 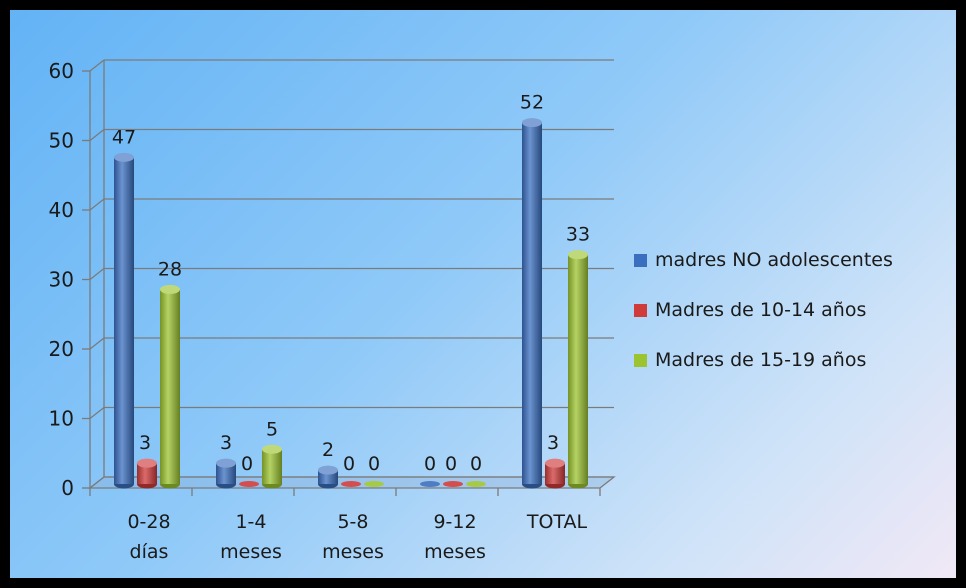 What do you see at coordinates (61, 280) in the screenshot?
I see `y-tick-label: 30` at bounding box center [61, 280].